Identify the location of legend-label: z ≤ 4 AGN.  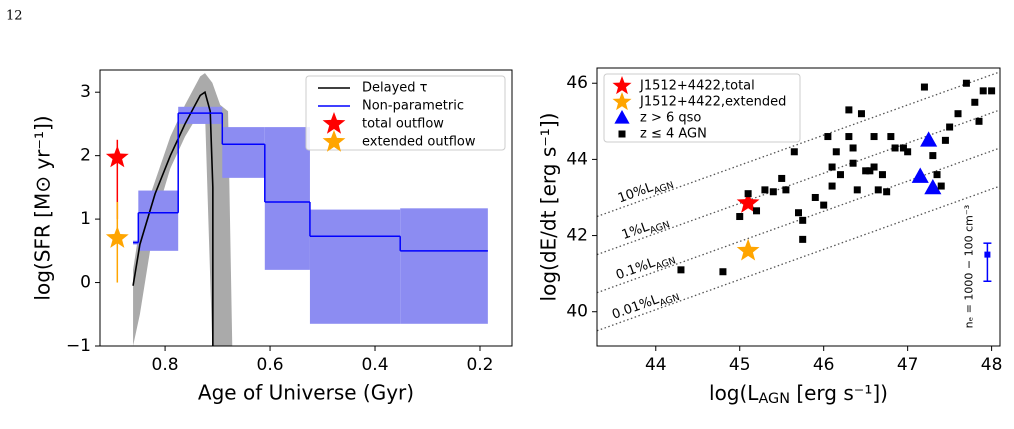
(673, 134).